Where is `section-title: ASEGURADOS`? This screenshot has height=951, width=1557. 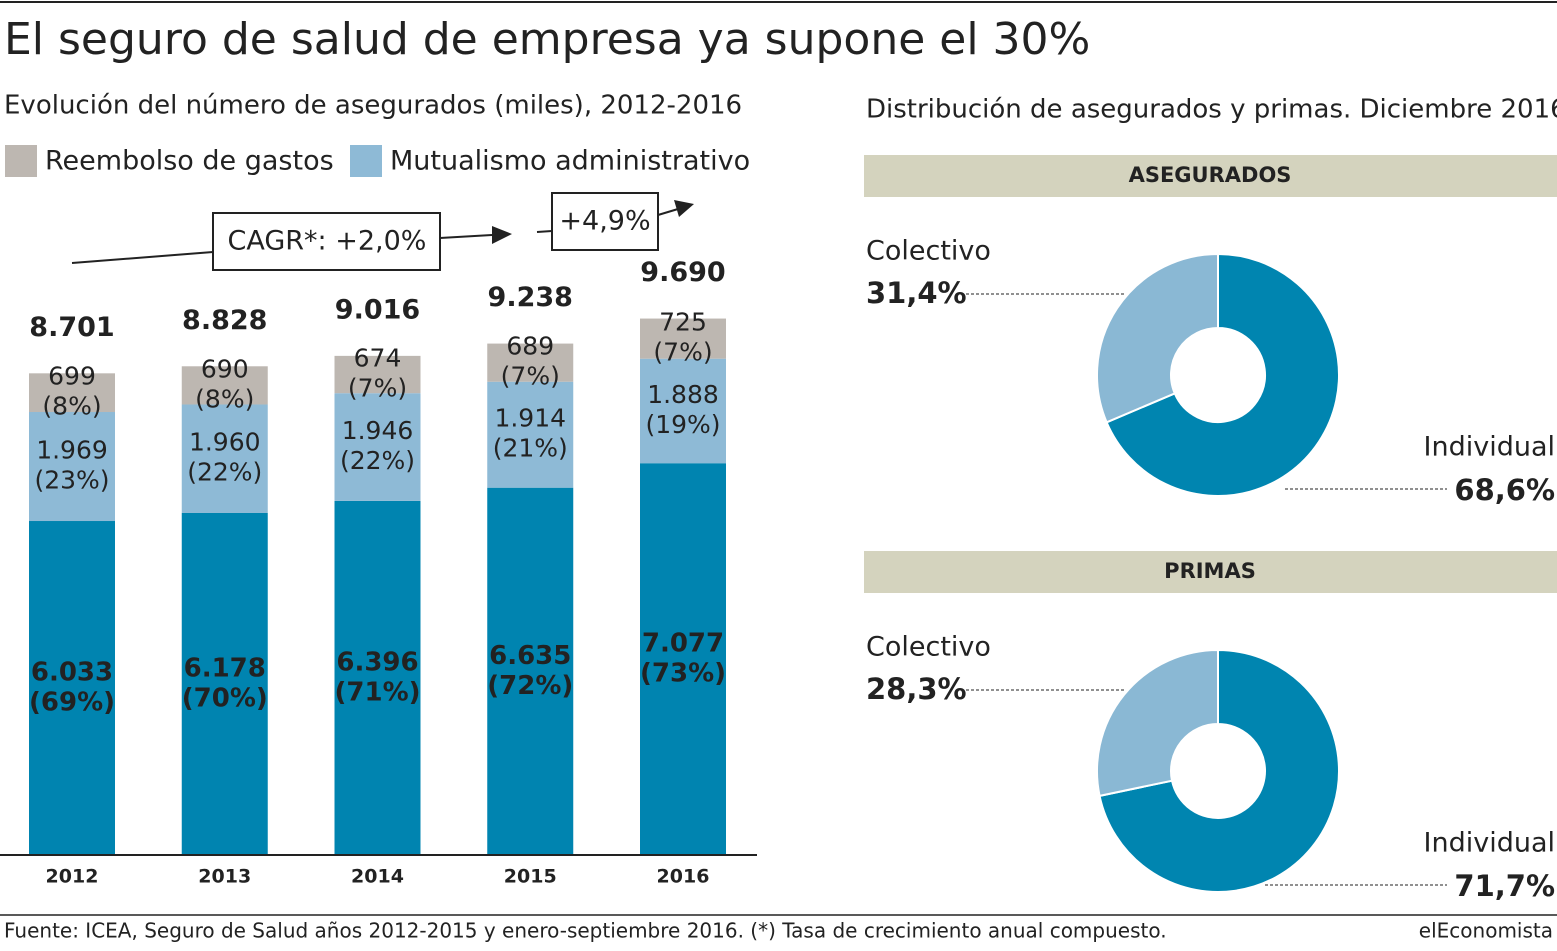
section-title: ASEGURADOS is located at coordinates (1210, 175).